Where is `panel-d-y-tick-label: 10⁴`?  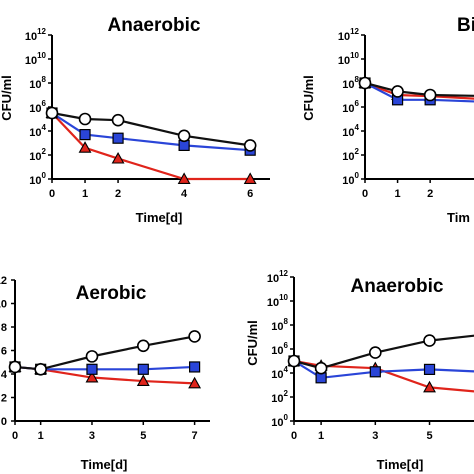
panel-d-y-tick-label: 10⁴ is located at coordinates (279, 373).